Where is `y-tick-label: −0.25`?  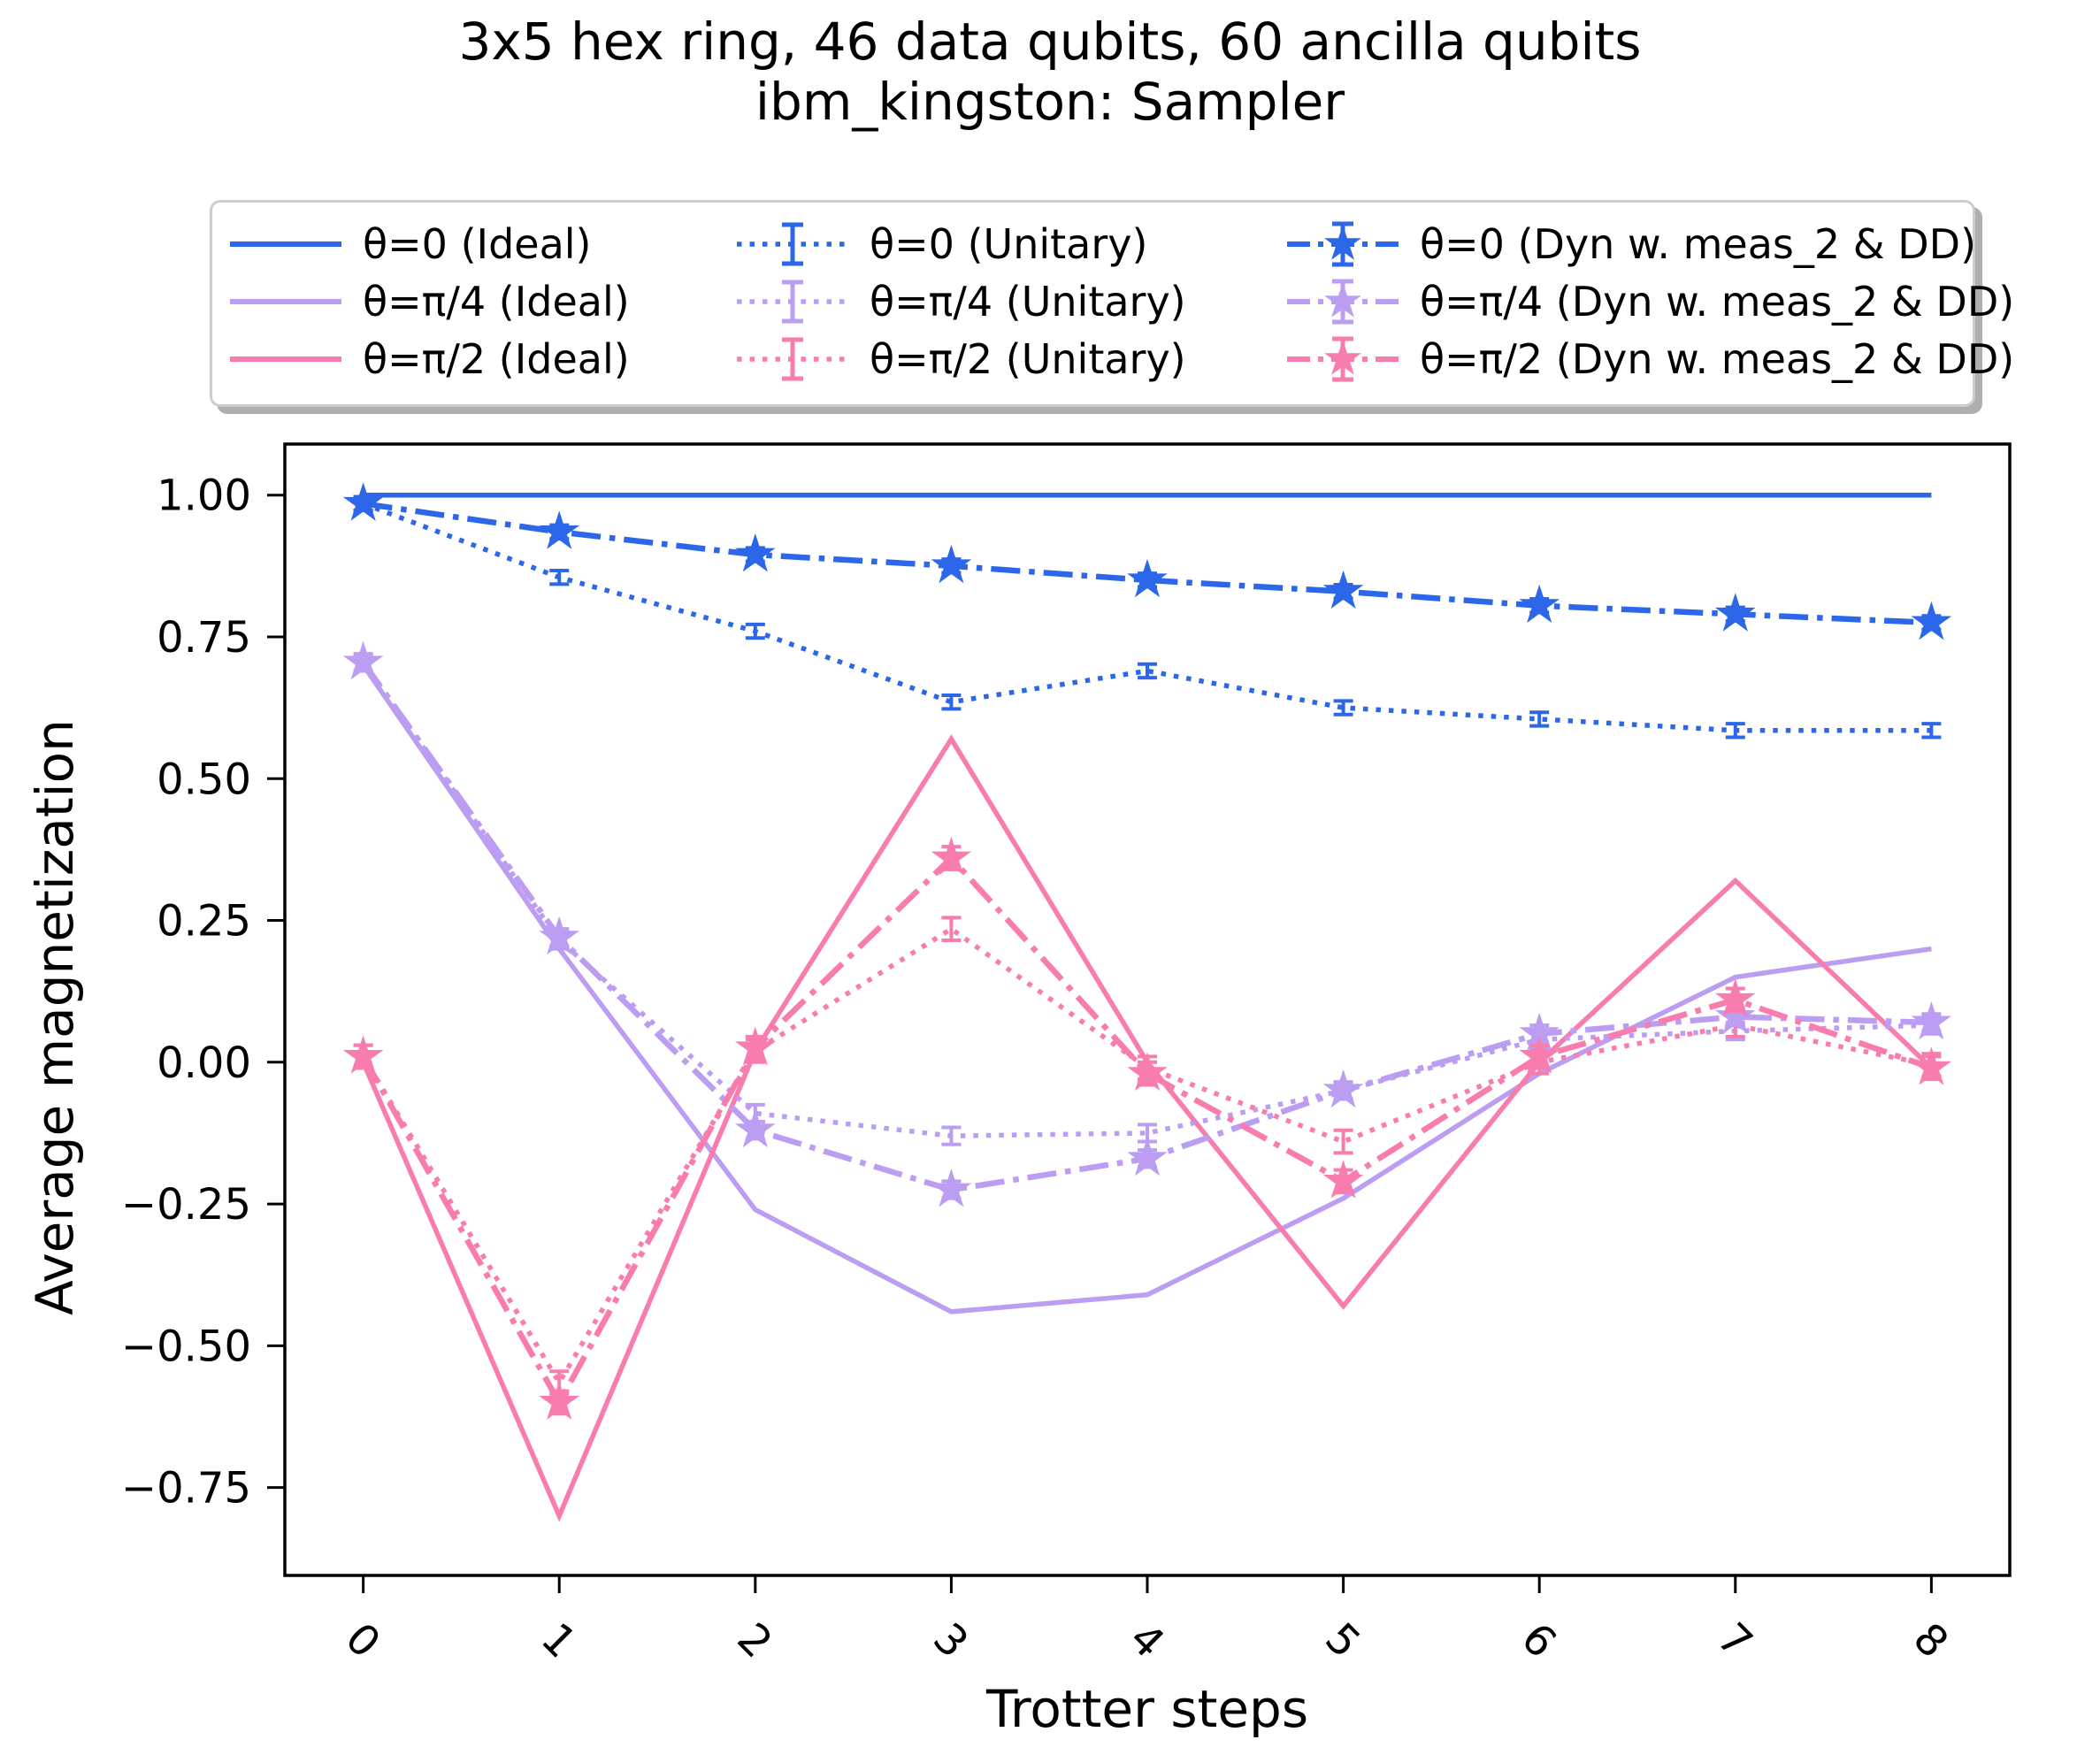 y-tick-label: −0.25 is located at coordinates (186, 1205).